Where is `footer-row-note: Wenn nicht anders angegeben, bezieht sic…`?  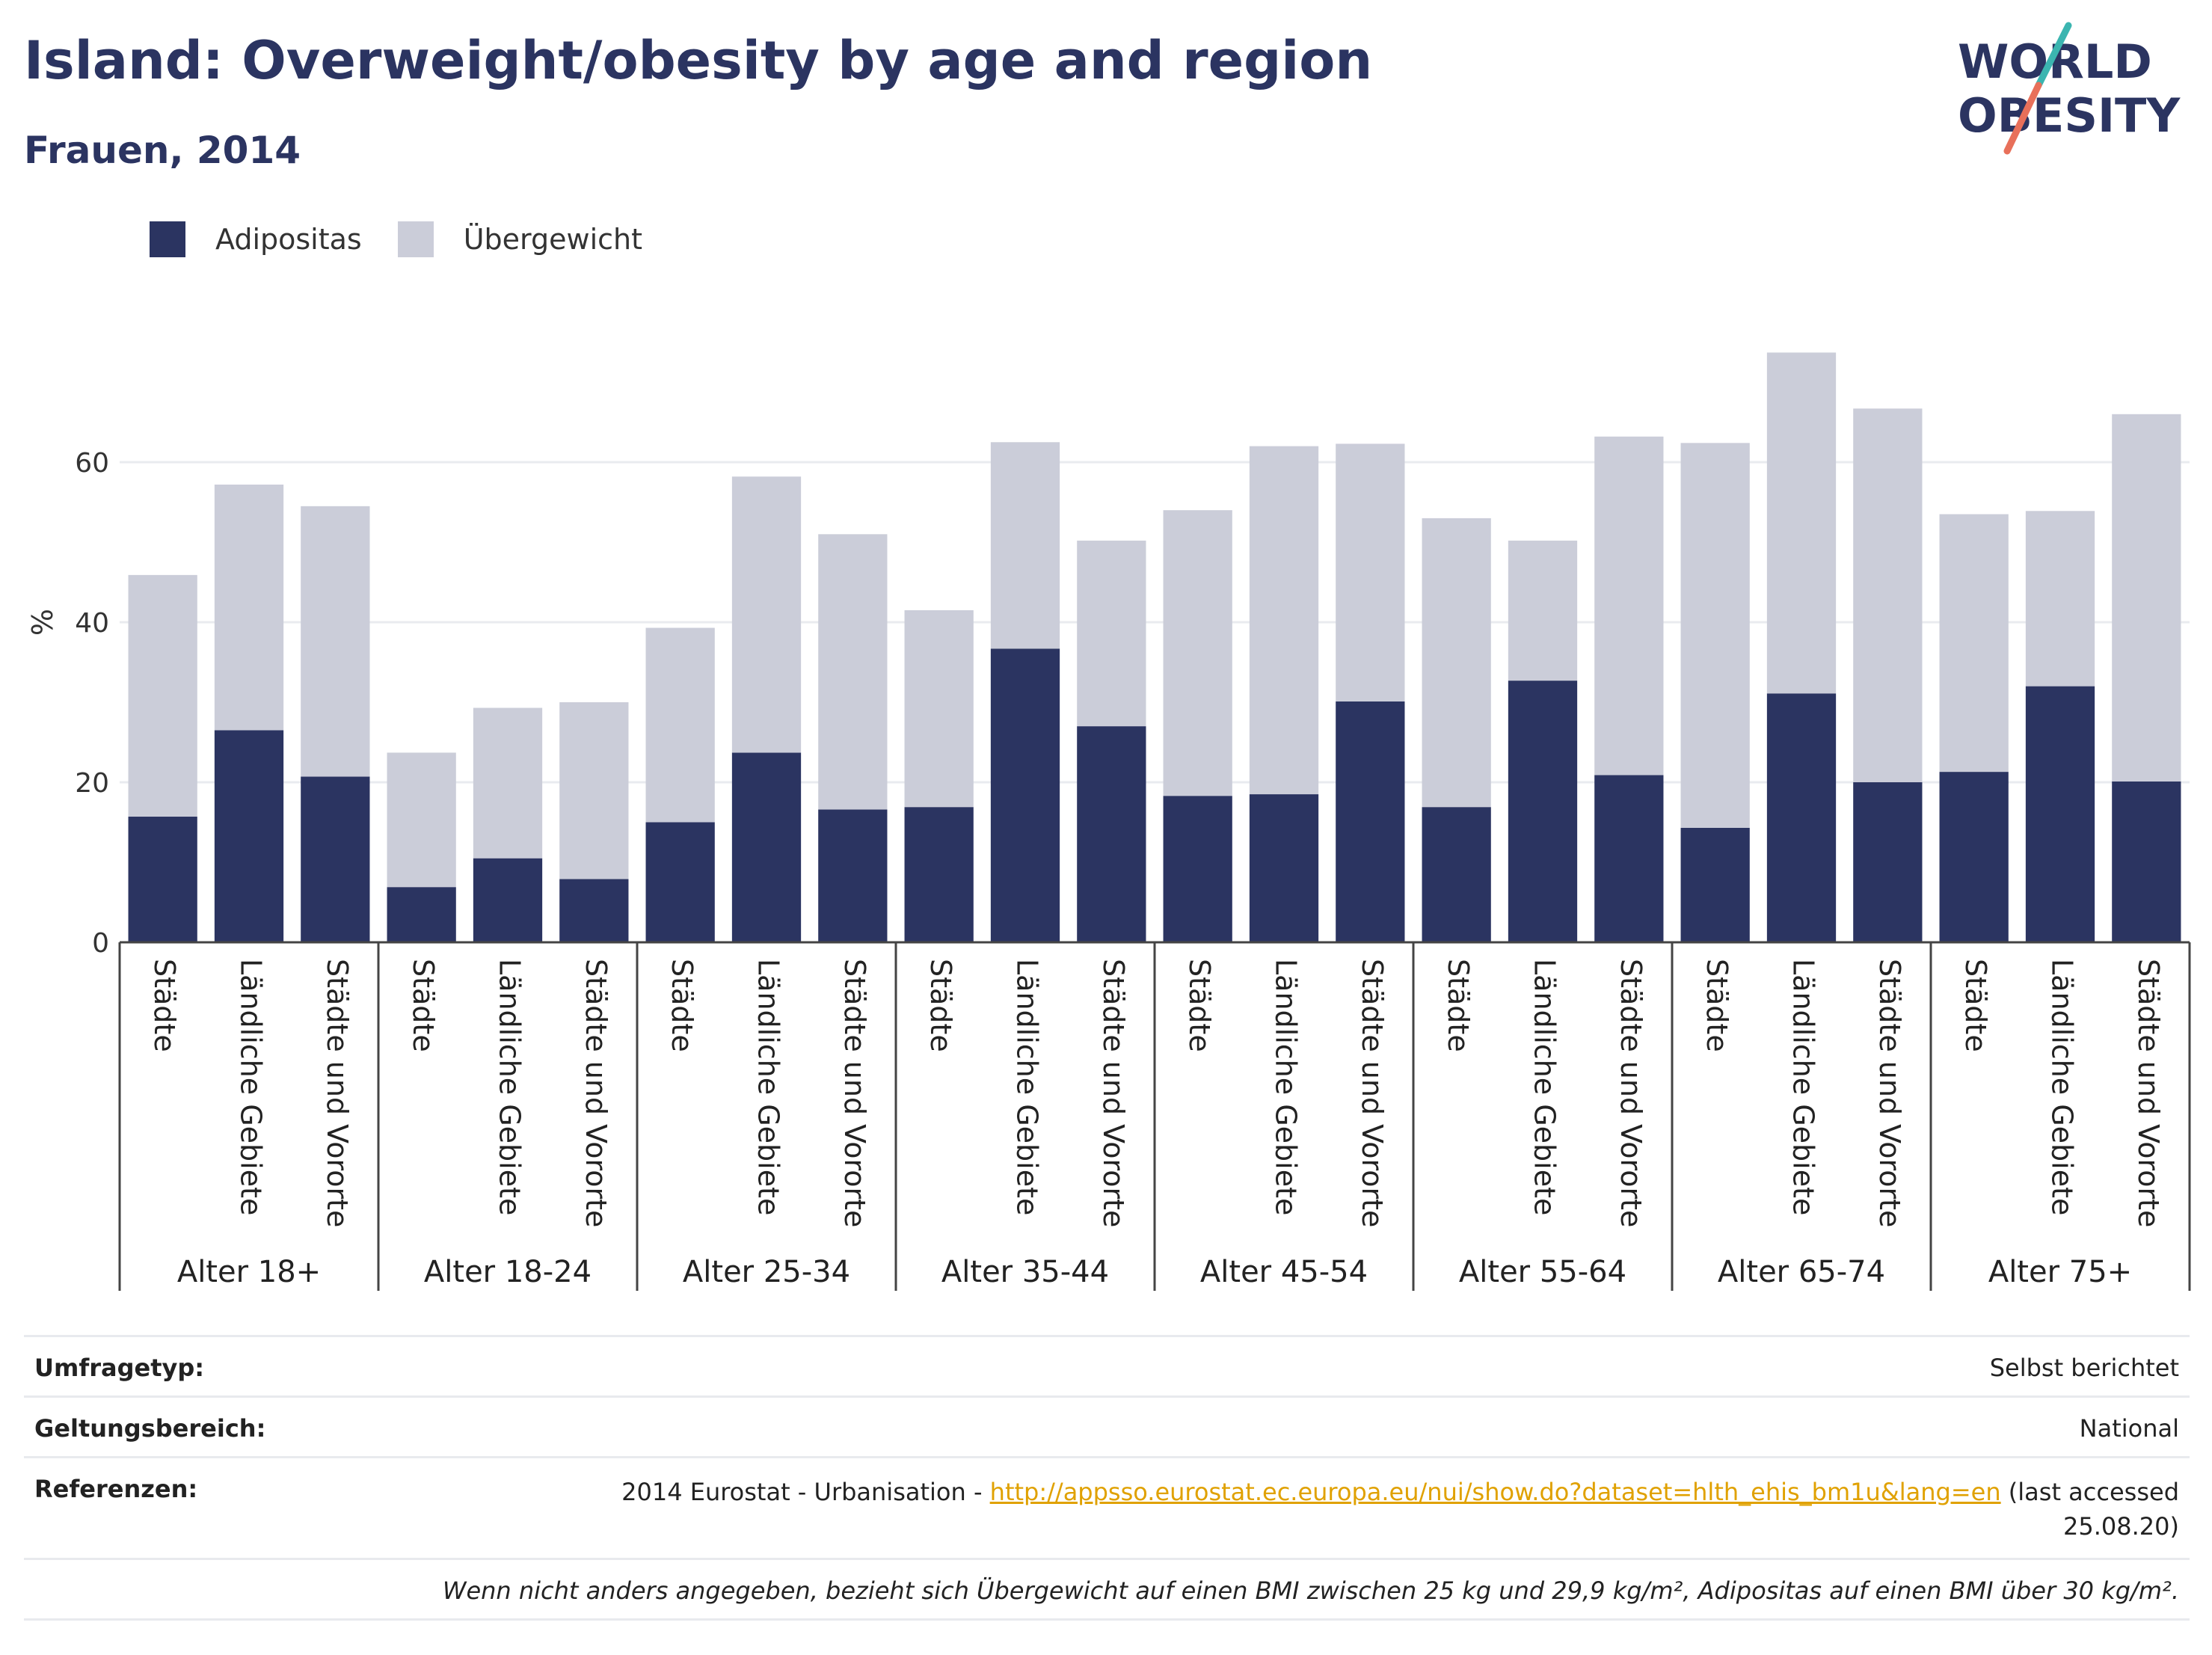
footer-row-note: Wenn nicht anders angegeben, bezieht sic… is located at coordinates (1107, 1589).